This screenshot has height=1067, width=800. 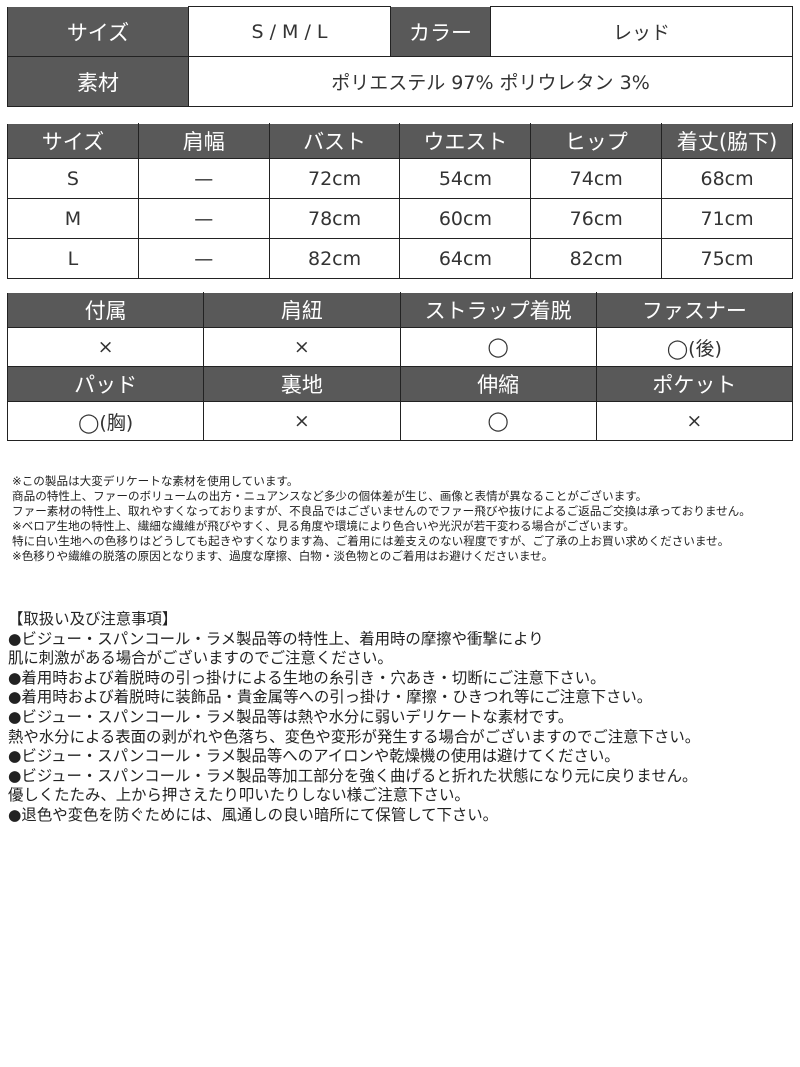 What do you see at coordinates (73, 178) in the screenshot?
I see `table-row-cell: S` at bounding box center [73, 178].